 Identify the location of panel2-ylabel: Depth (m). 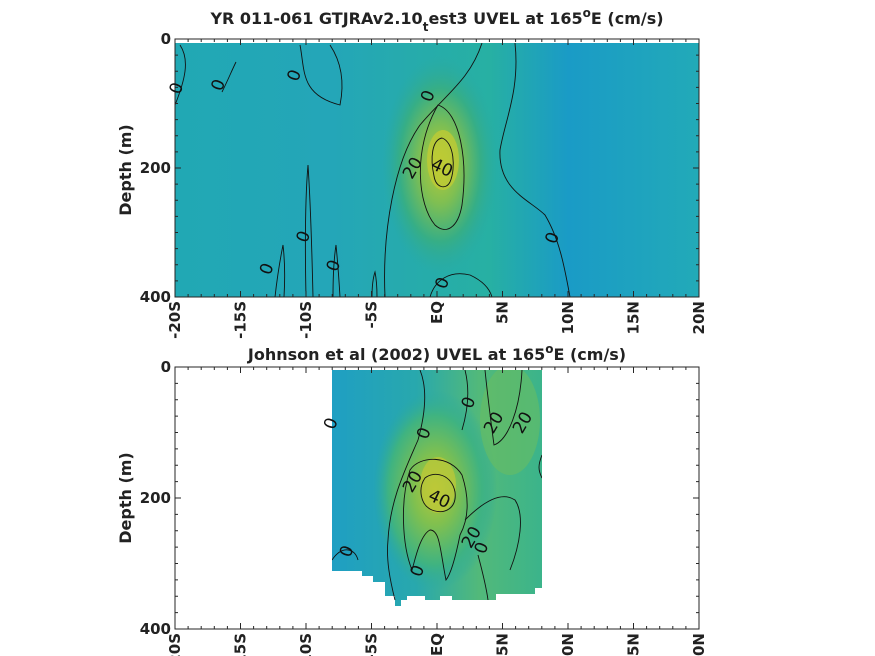
(125, 498).